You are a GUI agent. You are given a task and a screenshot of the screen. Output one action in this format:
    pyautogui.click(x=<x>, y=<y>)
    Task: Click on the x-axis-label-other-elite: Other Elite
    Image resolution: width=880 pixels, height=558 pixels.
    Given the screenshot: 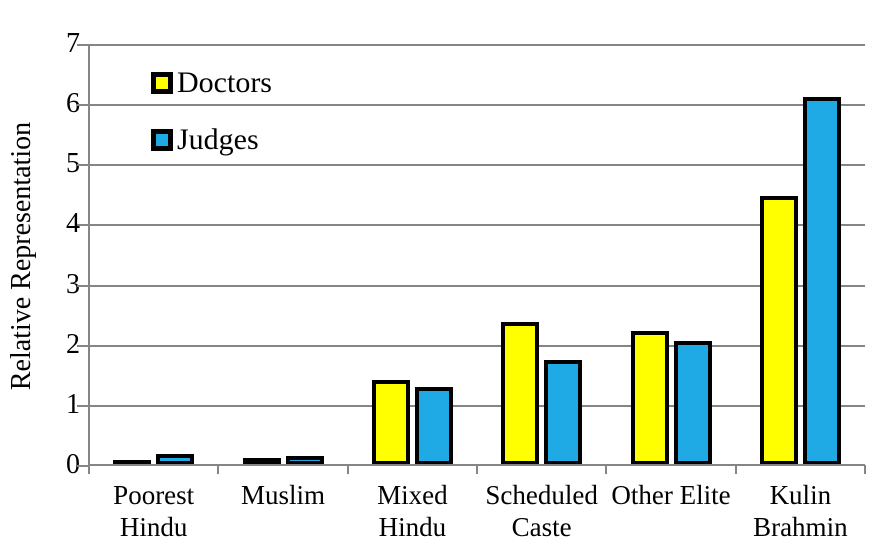 What is the action you would take?
    pyautogui.click(x=671, y=495)
    